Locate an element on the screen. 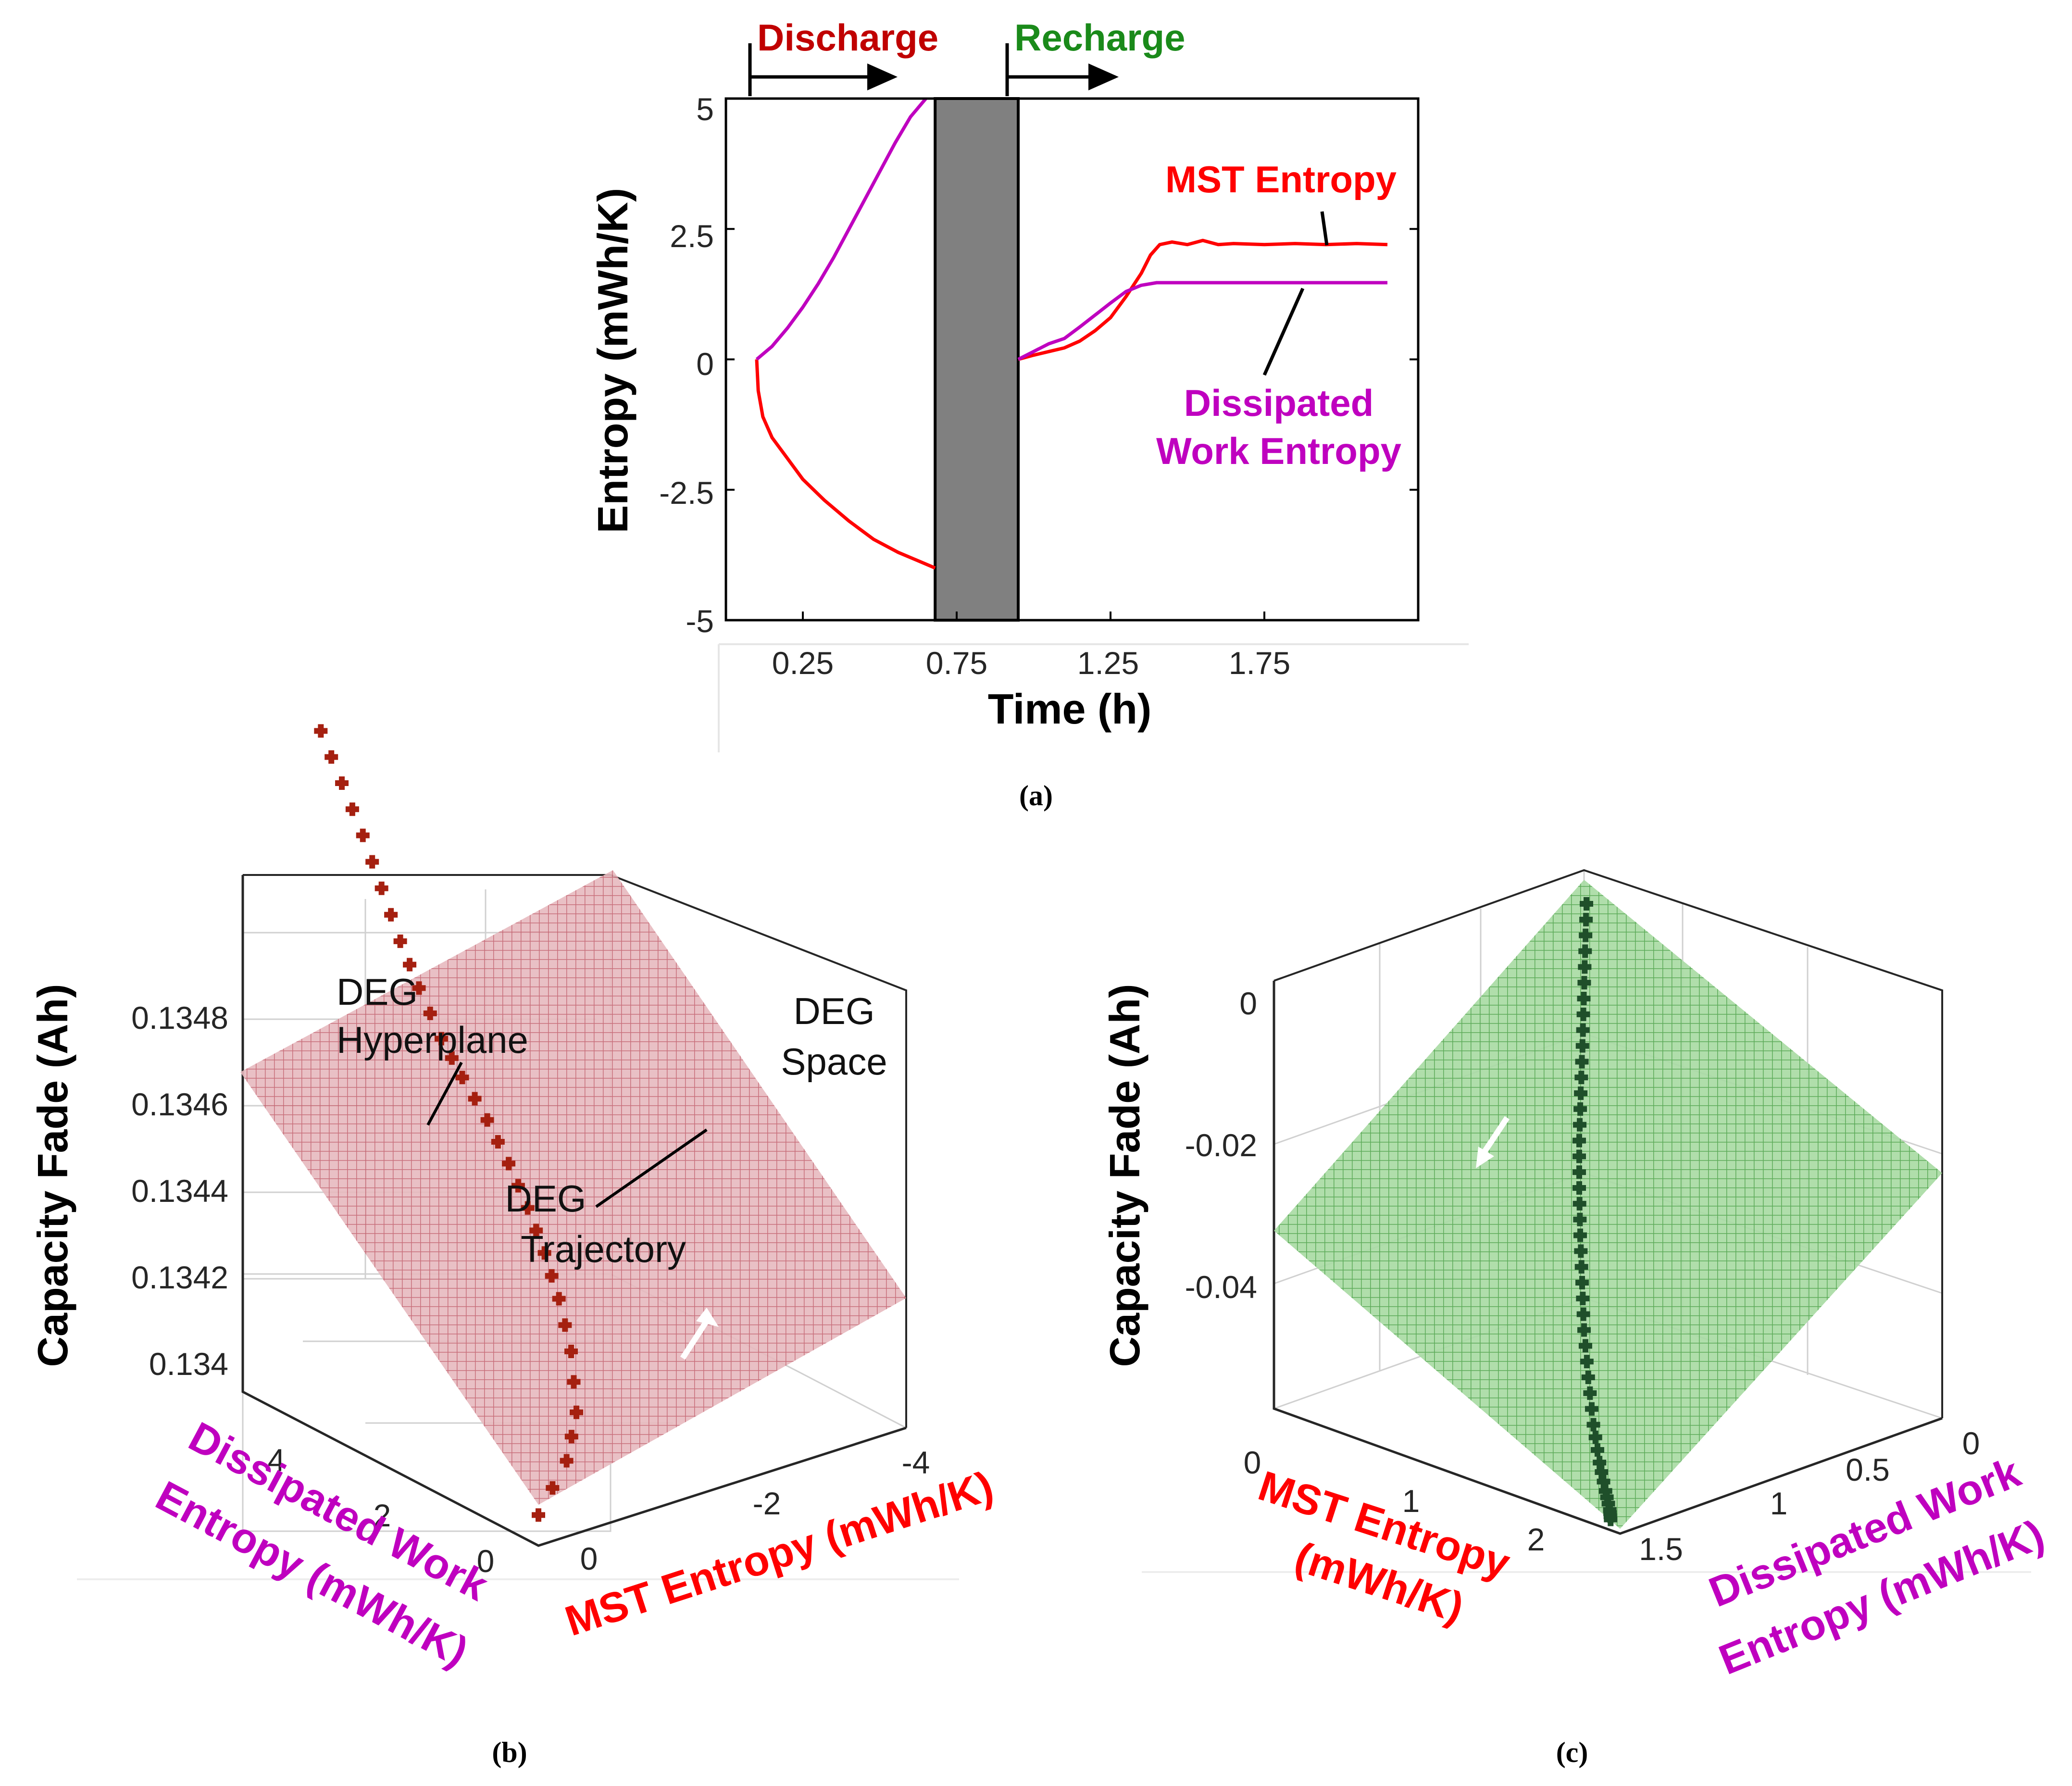  z-tick-label: 0.1342 is located at coordinates (179, 1277).